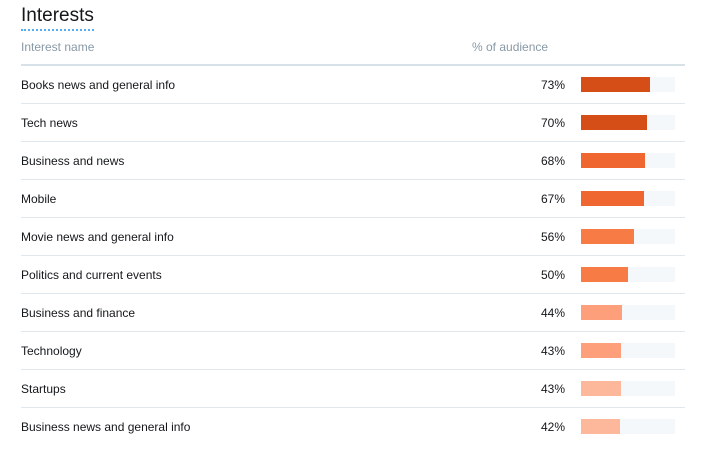  I want to click on audience-percent: 56%, so click(552, 237).